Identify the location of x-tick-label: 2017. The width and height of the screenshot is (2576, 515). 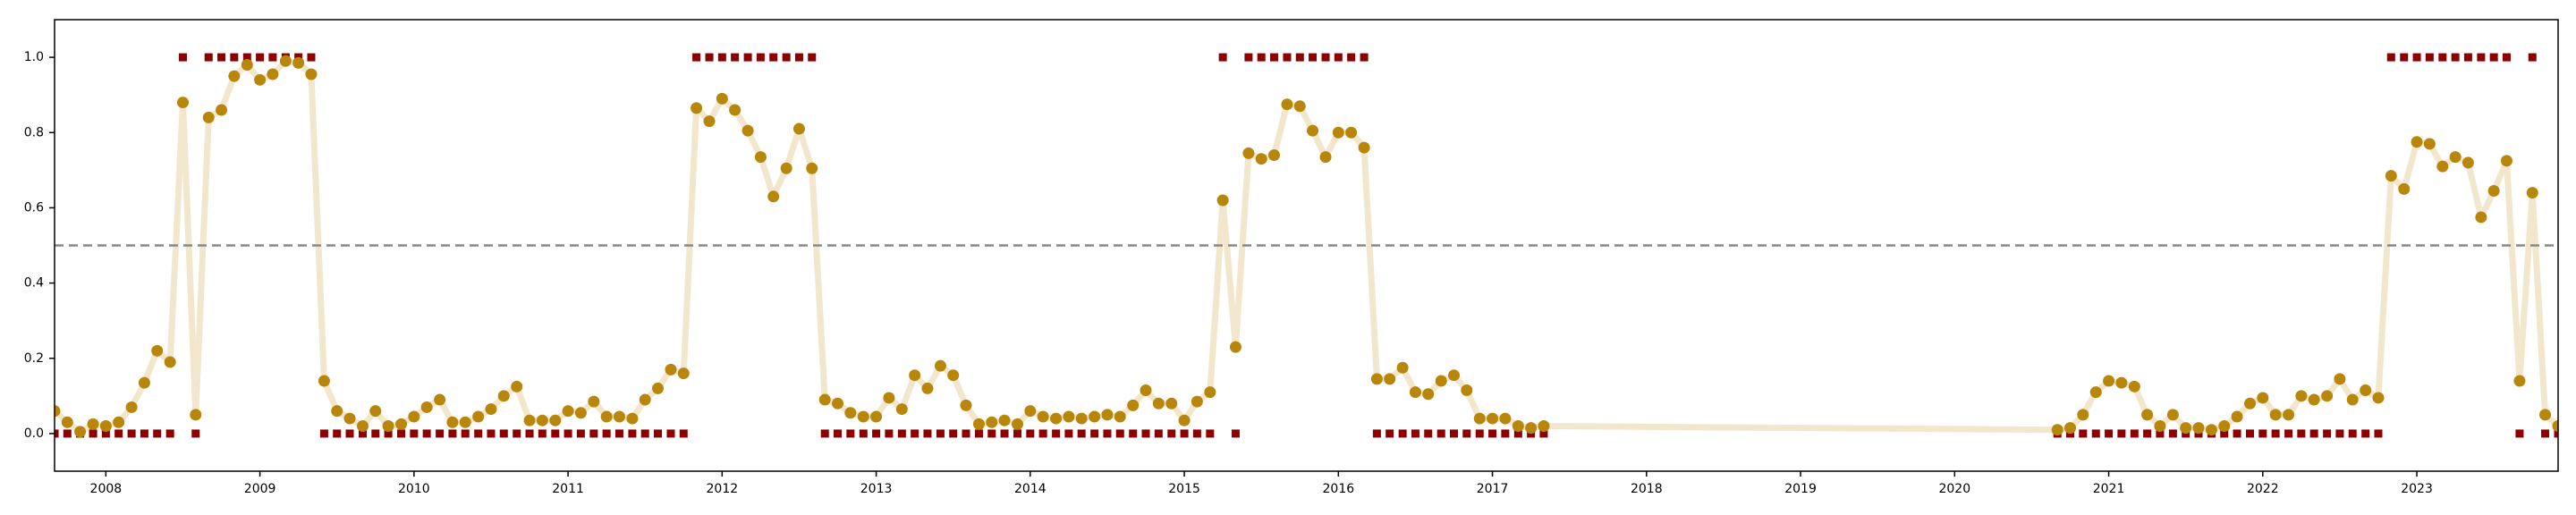
(1493, 489).